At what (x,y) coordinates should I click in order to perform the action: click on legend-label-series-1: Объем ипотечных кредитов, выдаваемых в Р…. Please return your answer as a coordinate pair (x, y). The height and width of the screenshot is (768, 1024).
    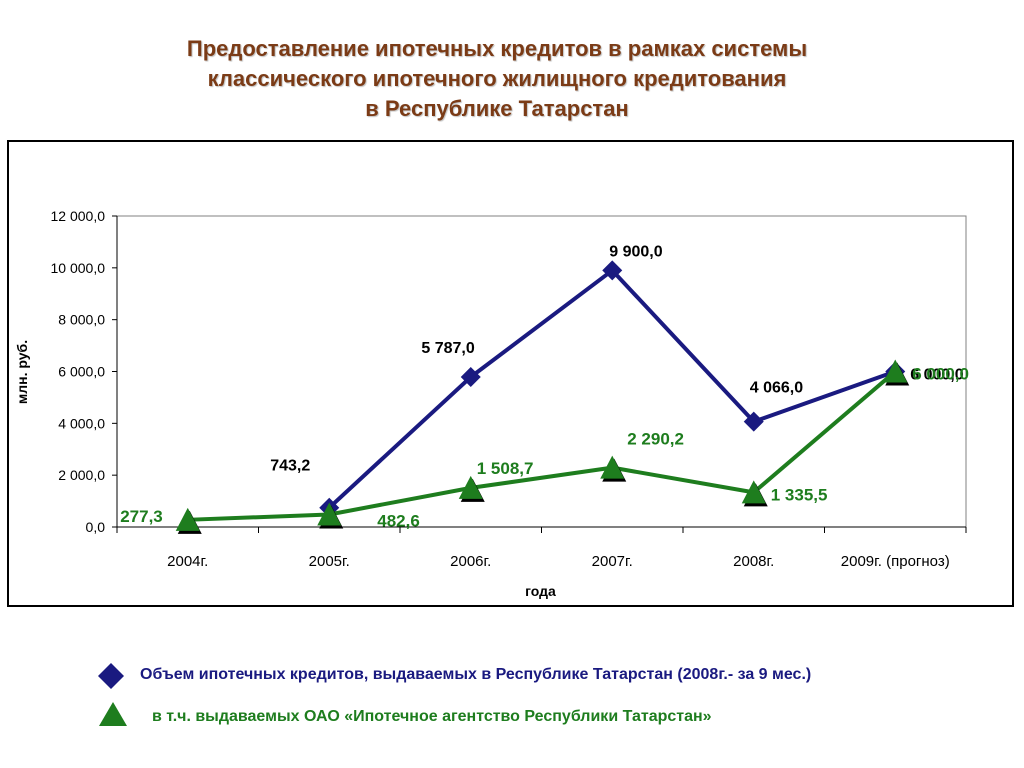
    Looking at the image, I should click on (476, 674).